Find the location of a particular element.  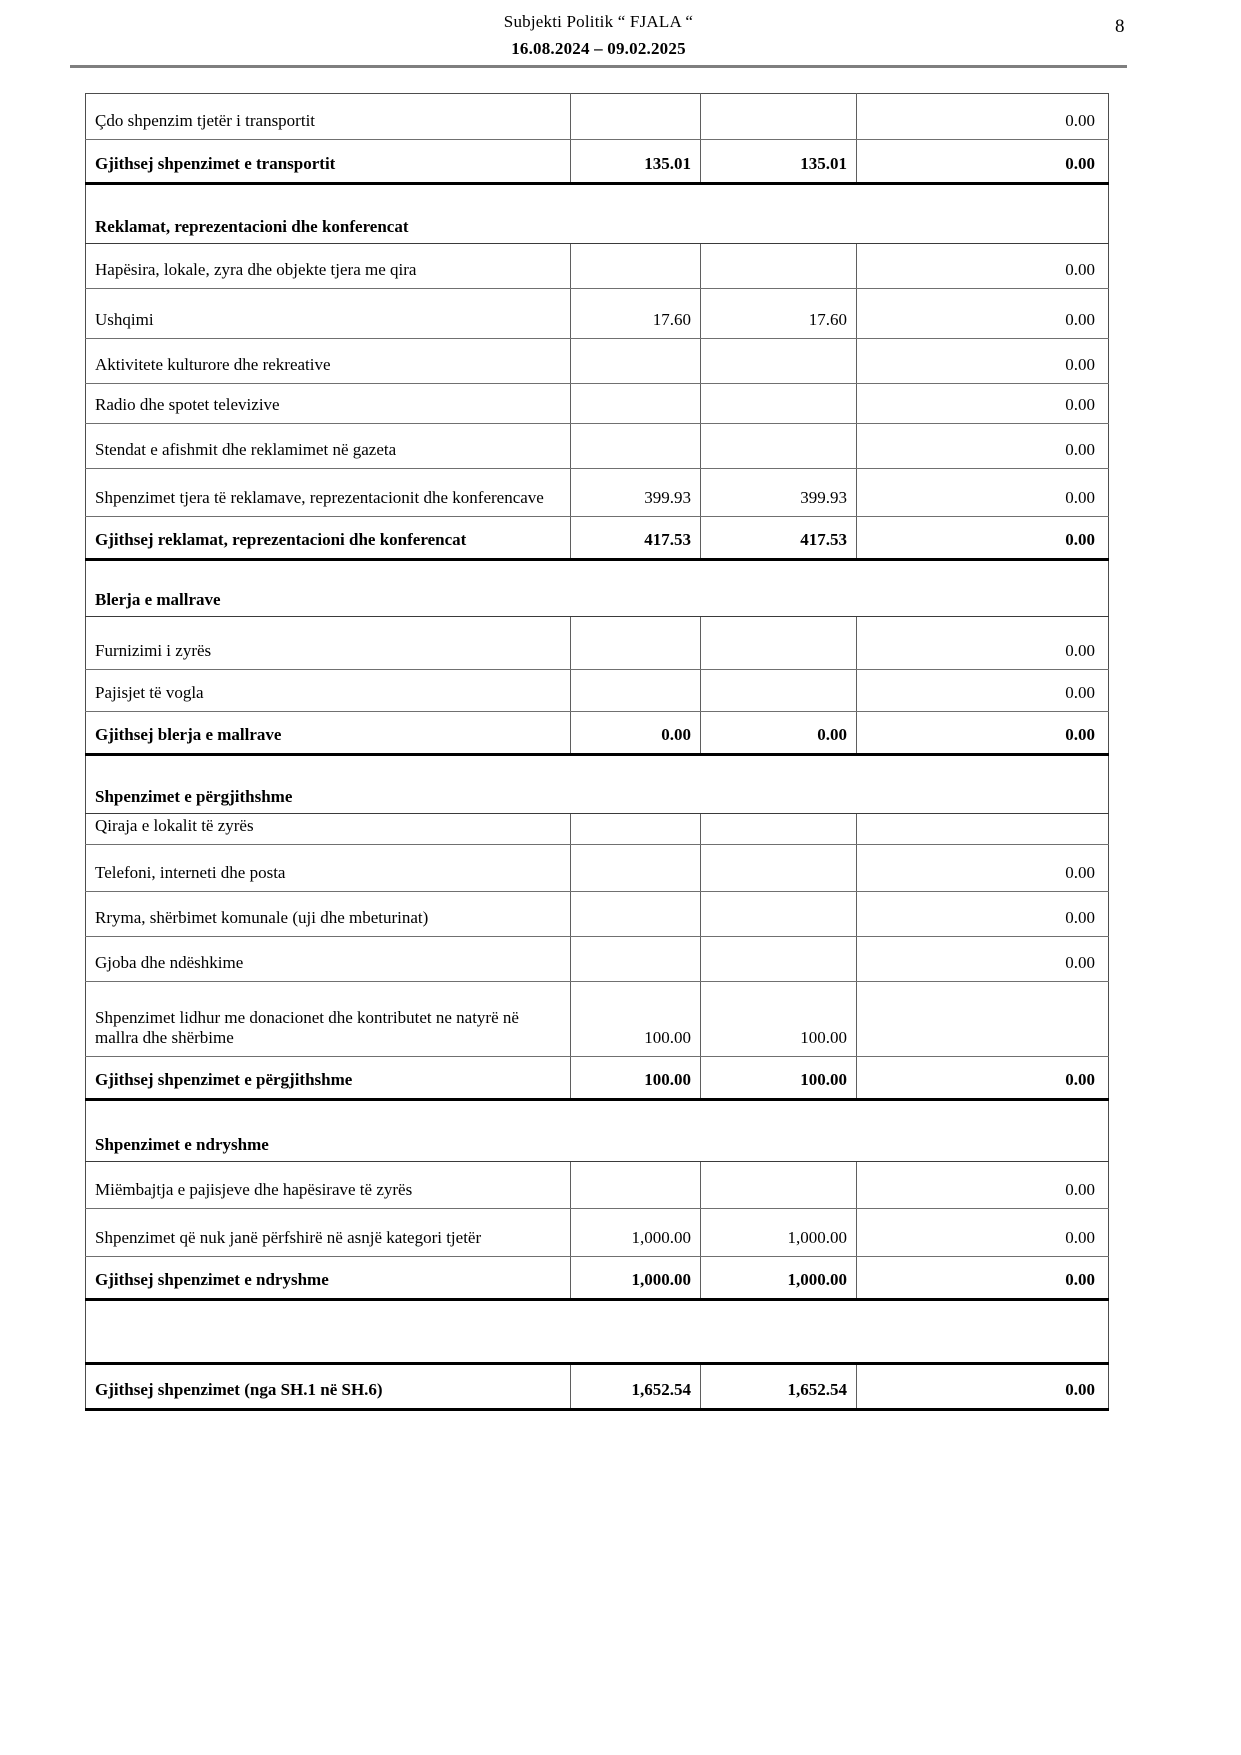

row-label: Gjithsej shpenzimet e përgjithshme is located at coordinates (328, 1078).